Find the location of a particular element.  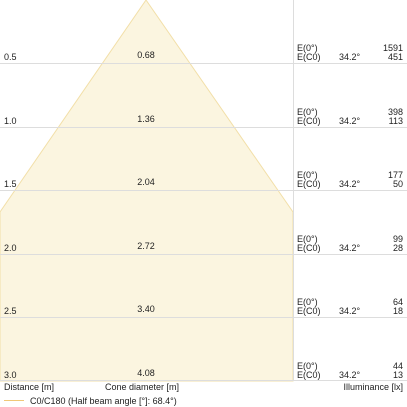

e0-value: 177 is located at coordinates (395, 175).